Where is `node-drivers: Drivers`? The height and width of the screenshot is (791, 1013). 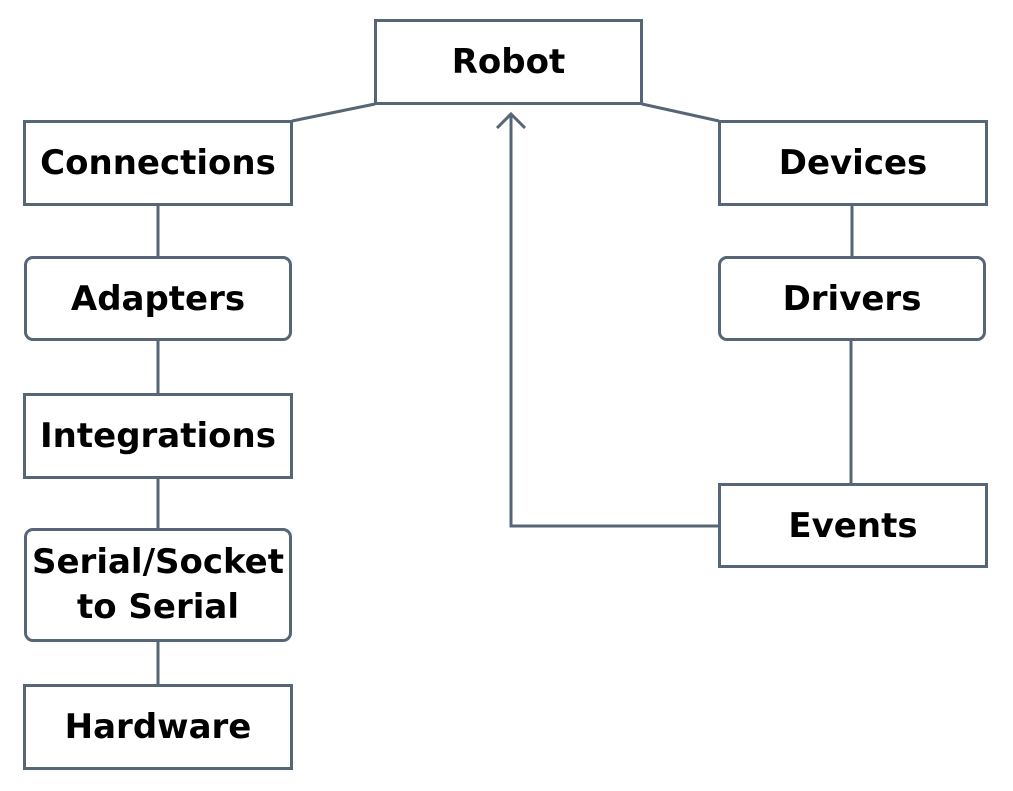
node-drivers: Drivers is located at coordinates (852, 298).